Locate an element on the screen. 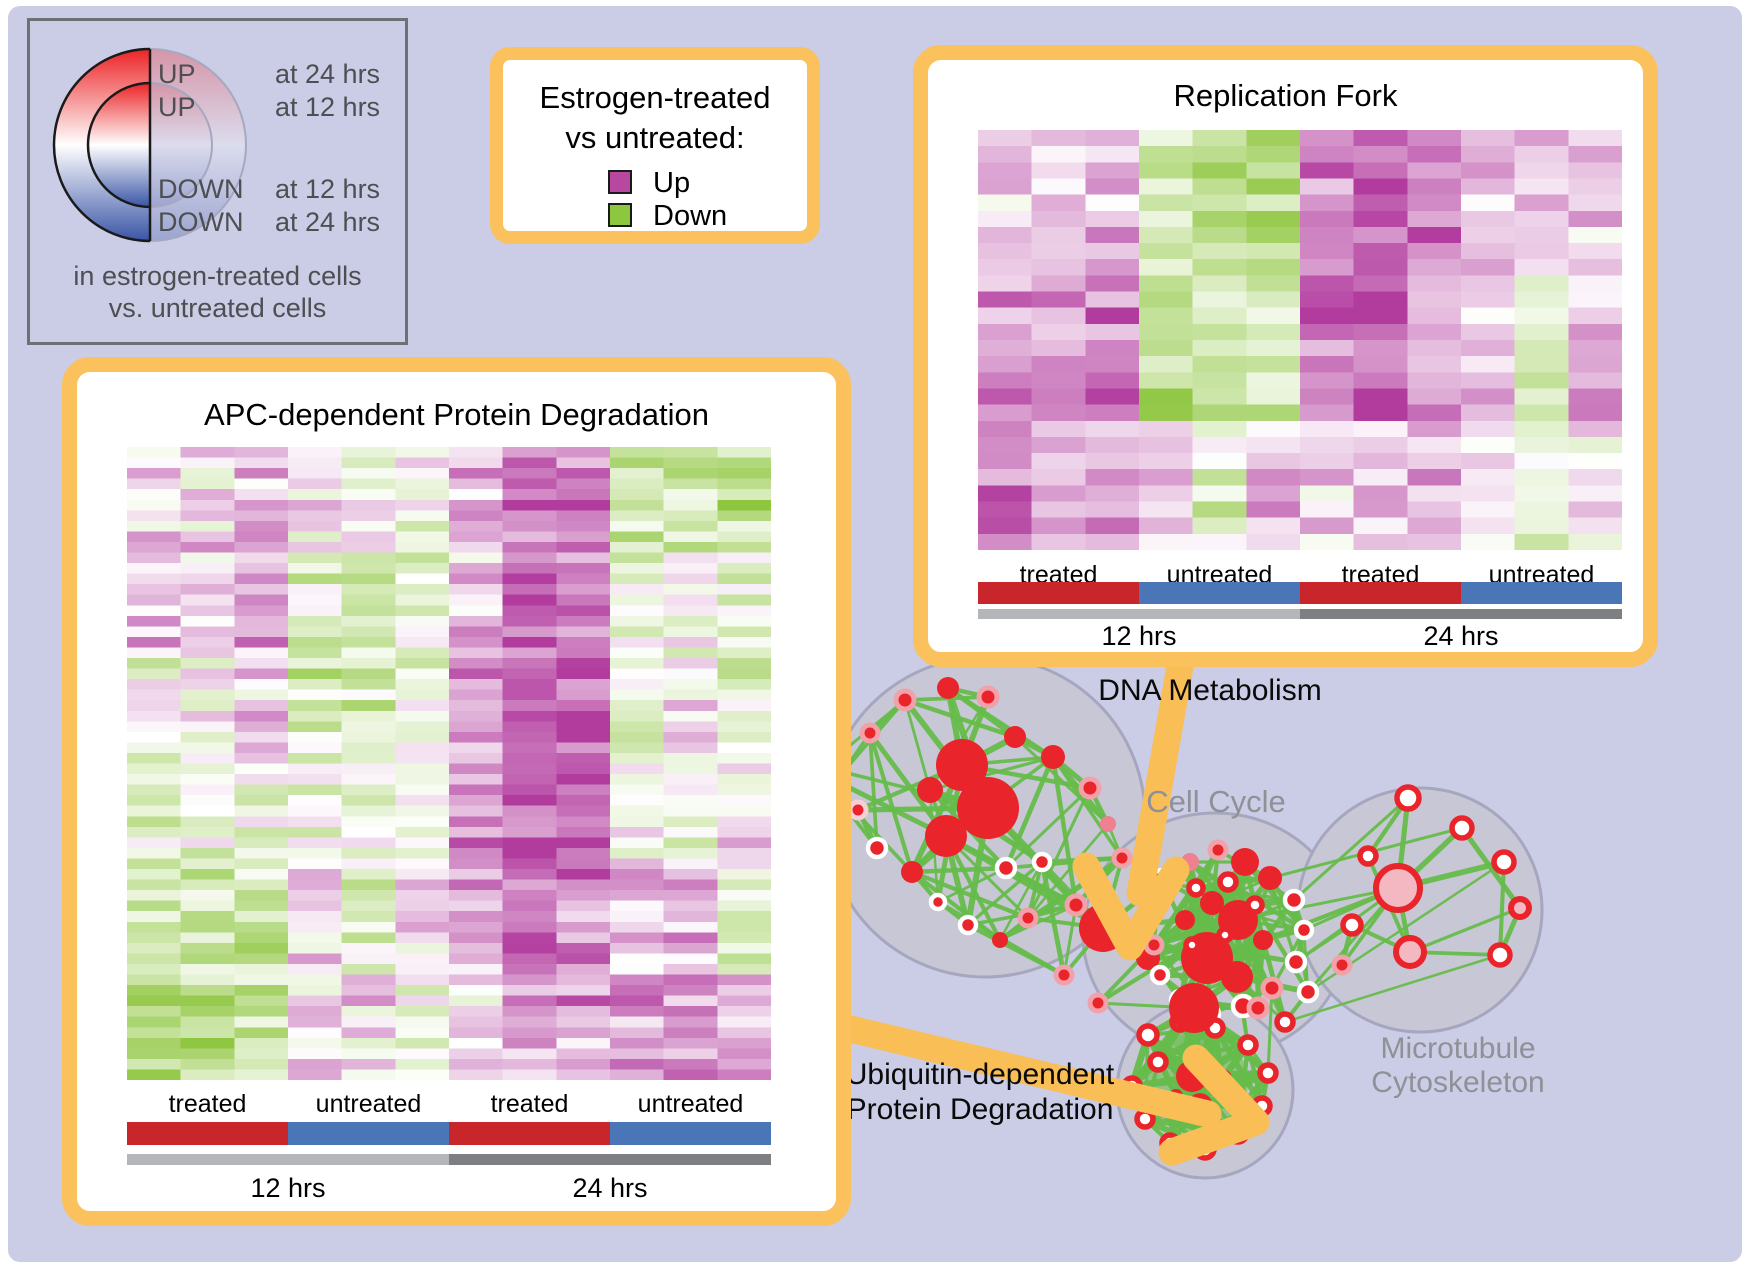 The height and width of the screenshot is (1279, 1750). down-label: Down is located at coordinates (690, 216).